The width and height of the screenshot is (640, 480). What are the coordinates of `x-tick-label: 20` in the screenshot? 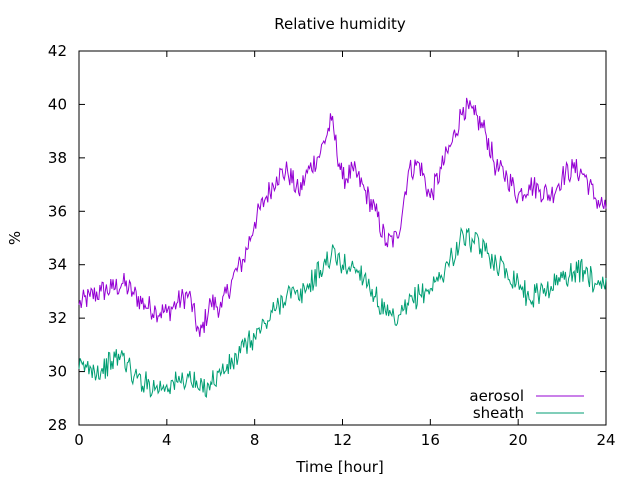 It's located at (518, 440).